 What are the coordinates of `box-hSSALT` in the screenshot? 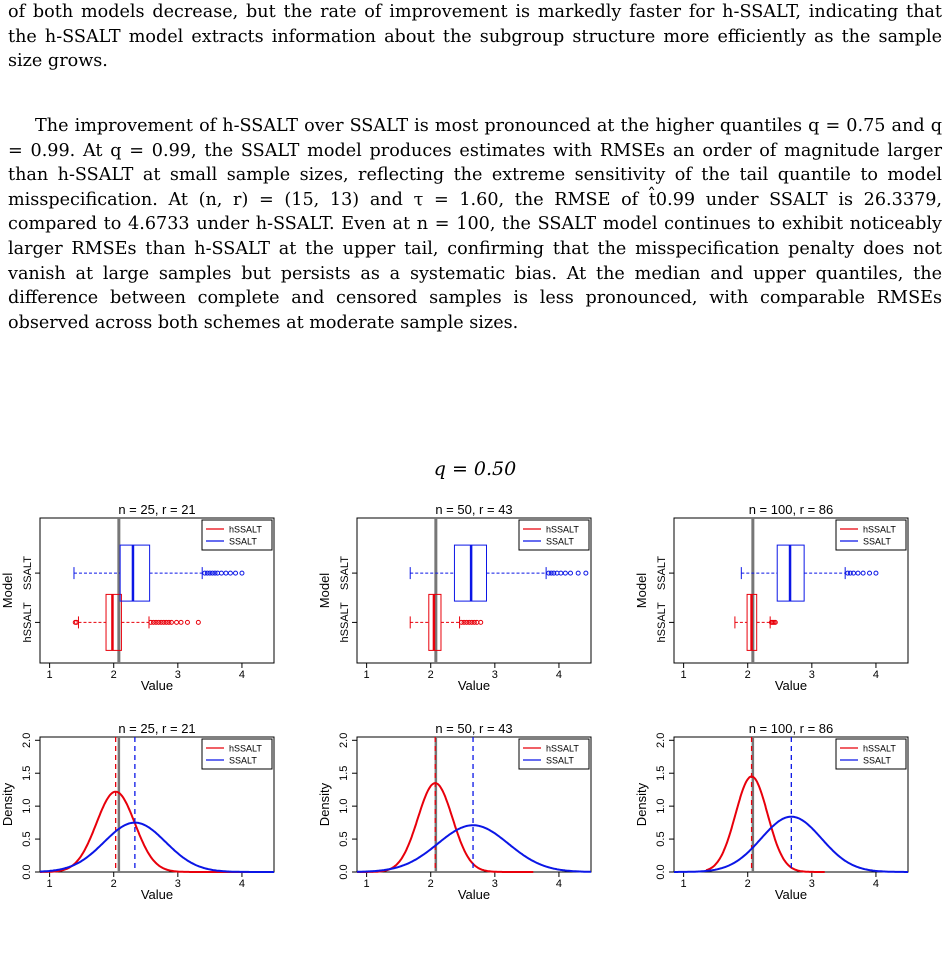 It's located at (136, 622).